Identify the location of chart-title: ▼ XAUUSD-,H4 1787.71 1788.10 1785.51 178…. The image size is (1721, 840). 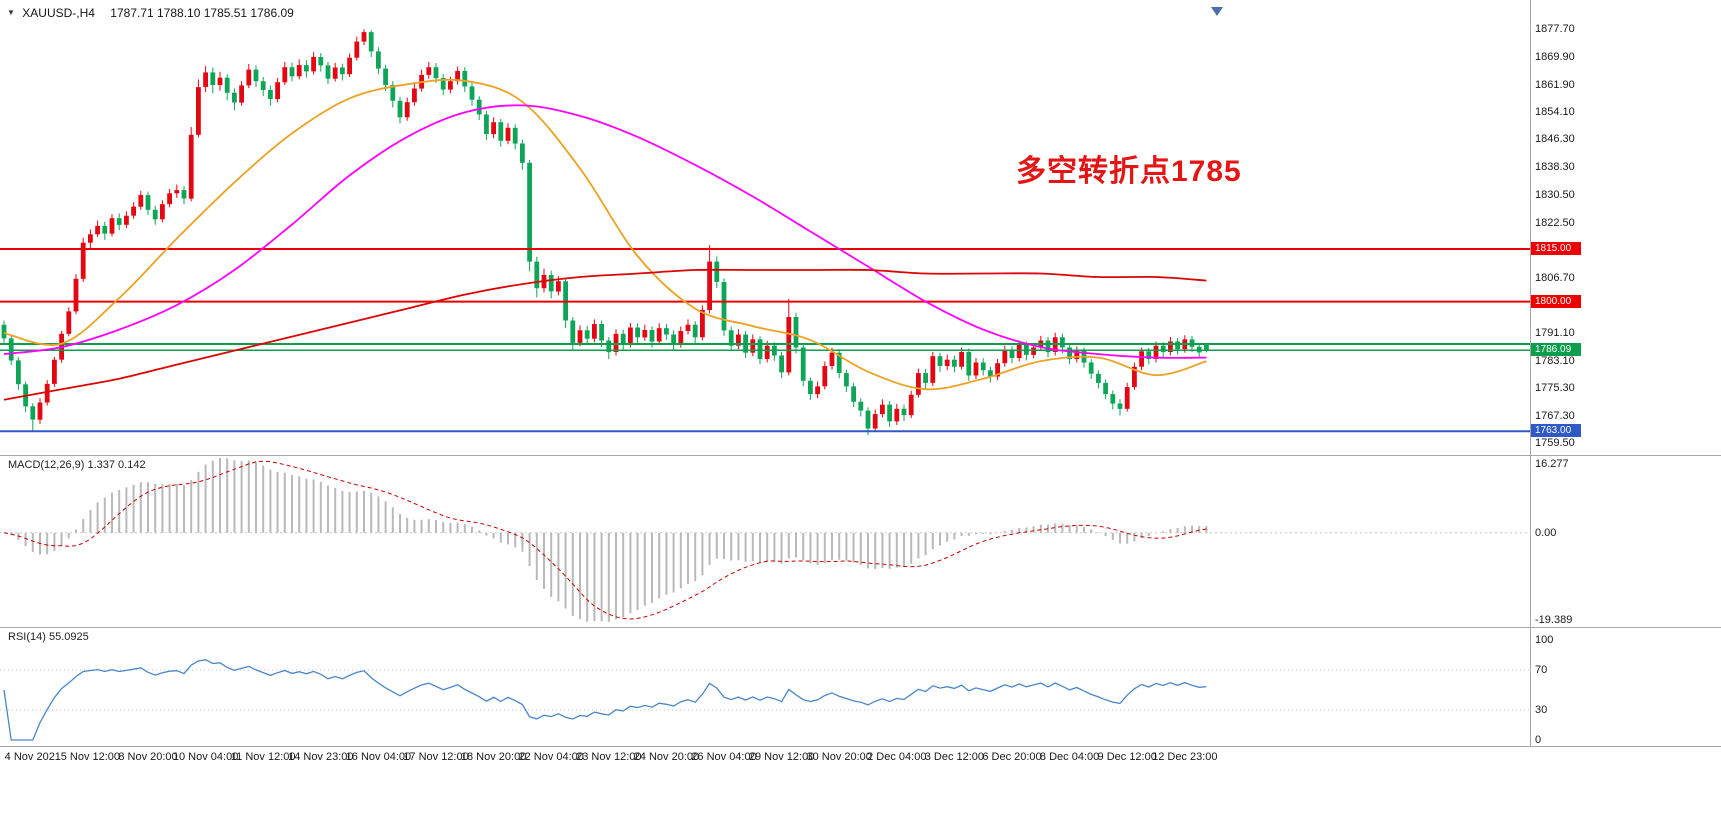
(150, 13).